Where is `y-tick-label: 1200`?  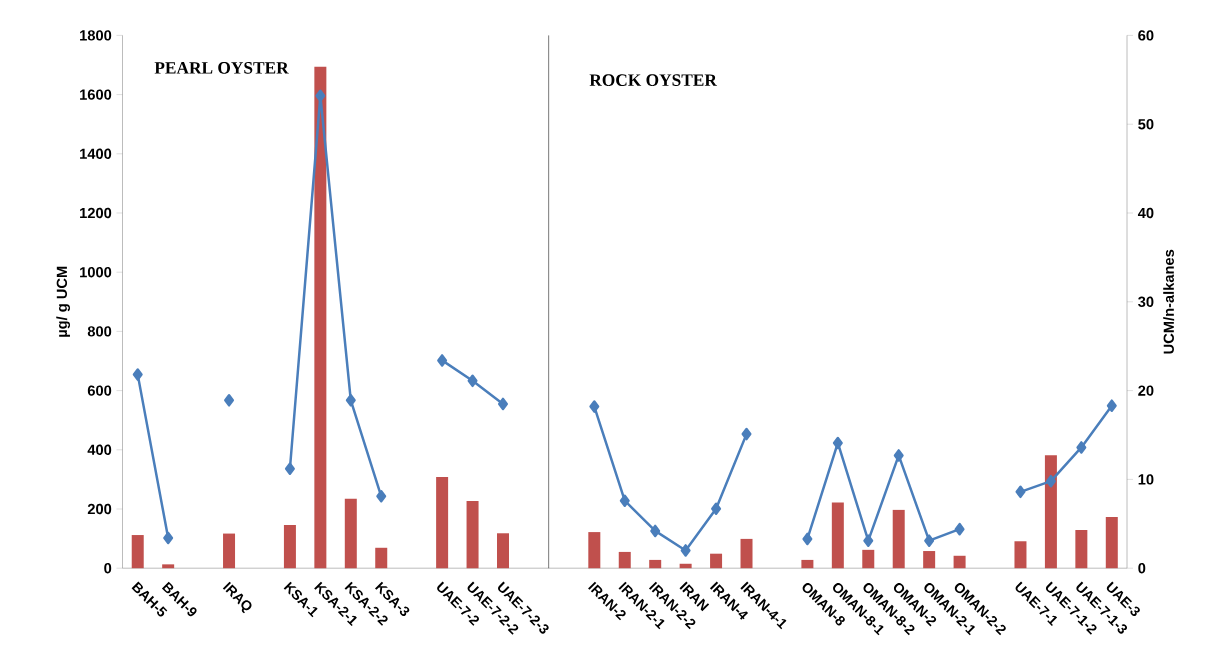 y-tick-label: 1200 is located at coordinates (96, 213).